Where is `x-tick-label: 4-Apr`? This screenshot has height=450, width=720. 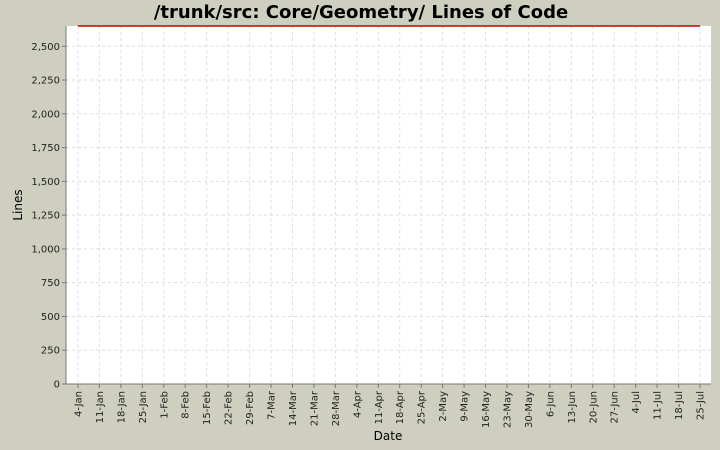 x-tick-label: 4-Apr is located at coordinates (357, 404).